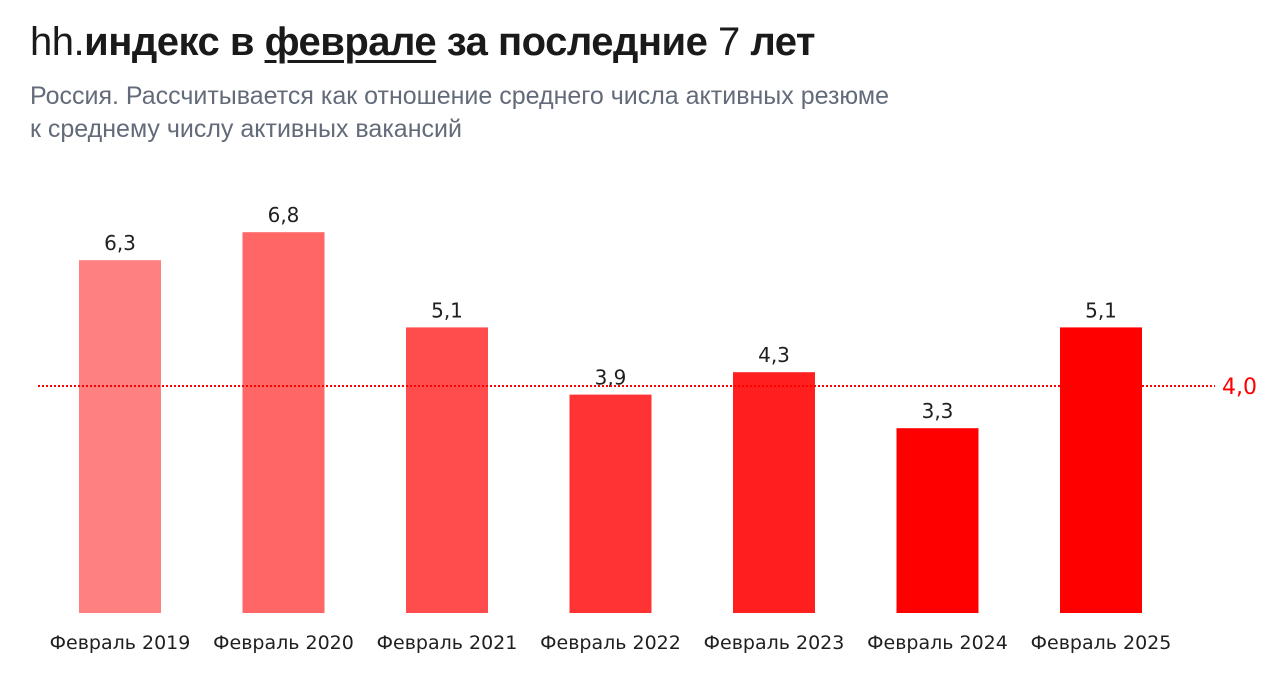 Image resolution: width=1280 pixels, height=680 pixels. I want to click on title-number: 7, so click(728, 42).